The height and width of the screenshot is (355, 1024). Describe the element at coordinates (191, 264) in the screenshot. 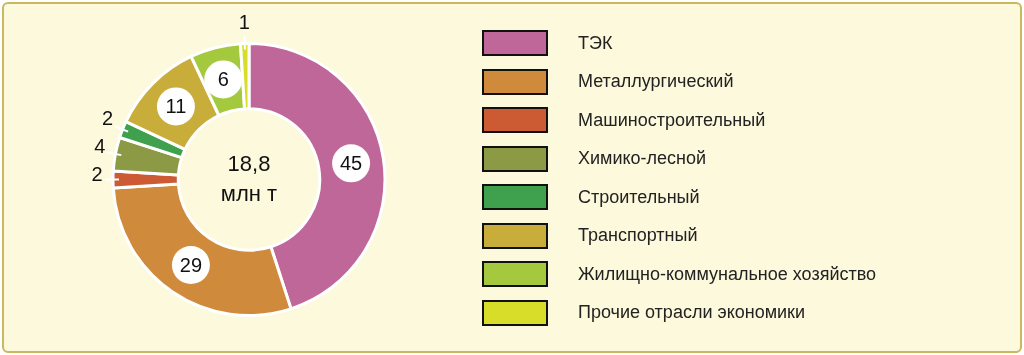

I see `data-label: 29` at that location.